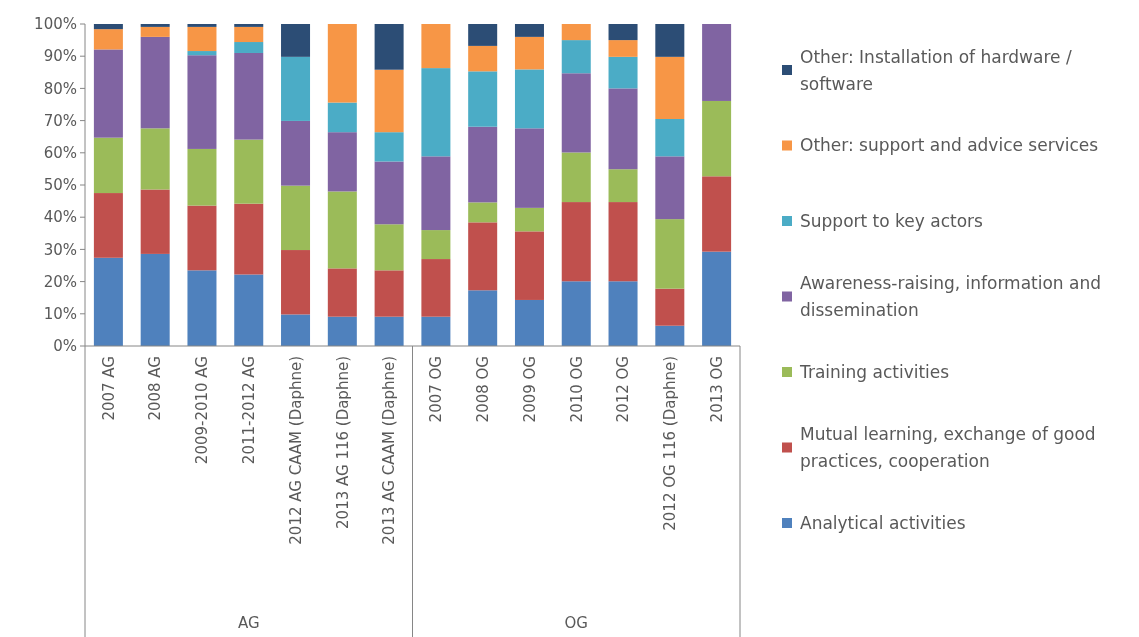  What do you see at coordinates (482, 389) in the screenshot?
I see `x-tick-label: 2008 OG` at bounding box center [482, 389].